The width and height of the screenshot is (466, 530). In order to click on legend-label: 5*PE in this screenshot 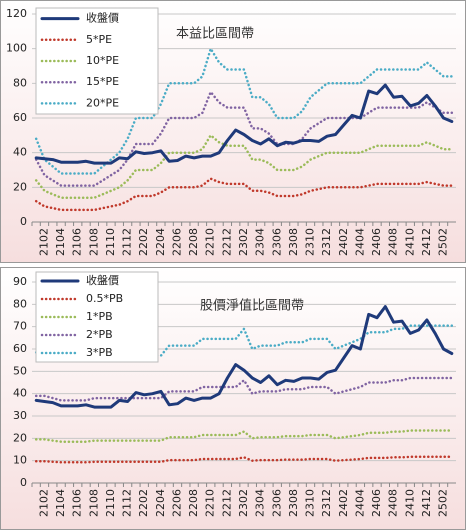, I will do `click(99, 39)`.